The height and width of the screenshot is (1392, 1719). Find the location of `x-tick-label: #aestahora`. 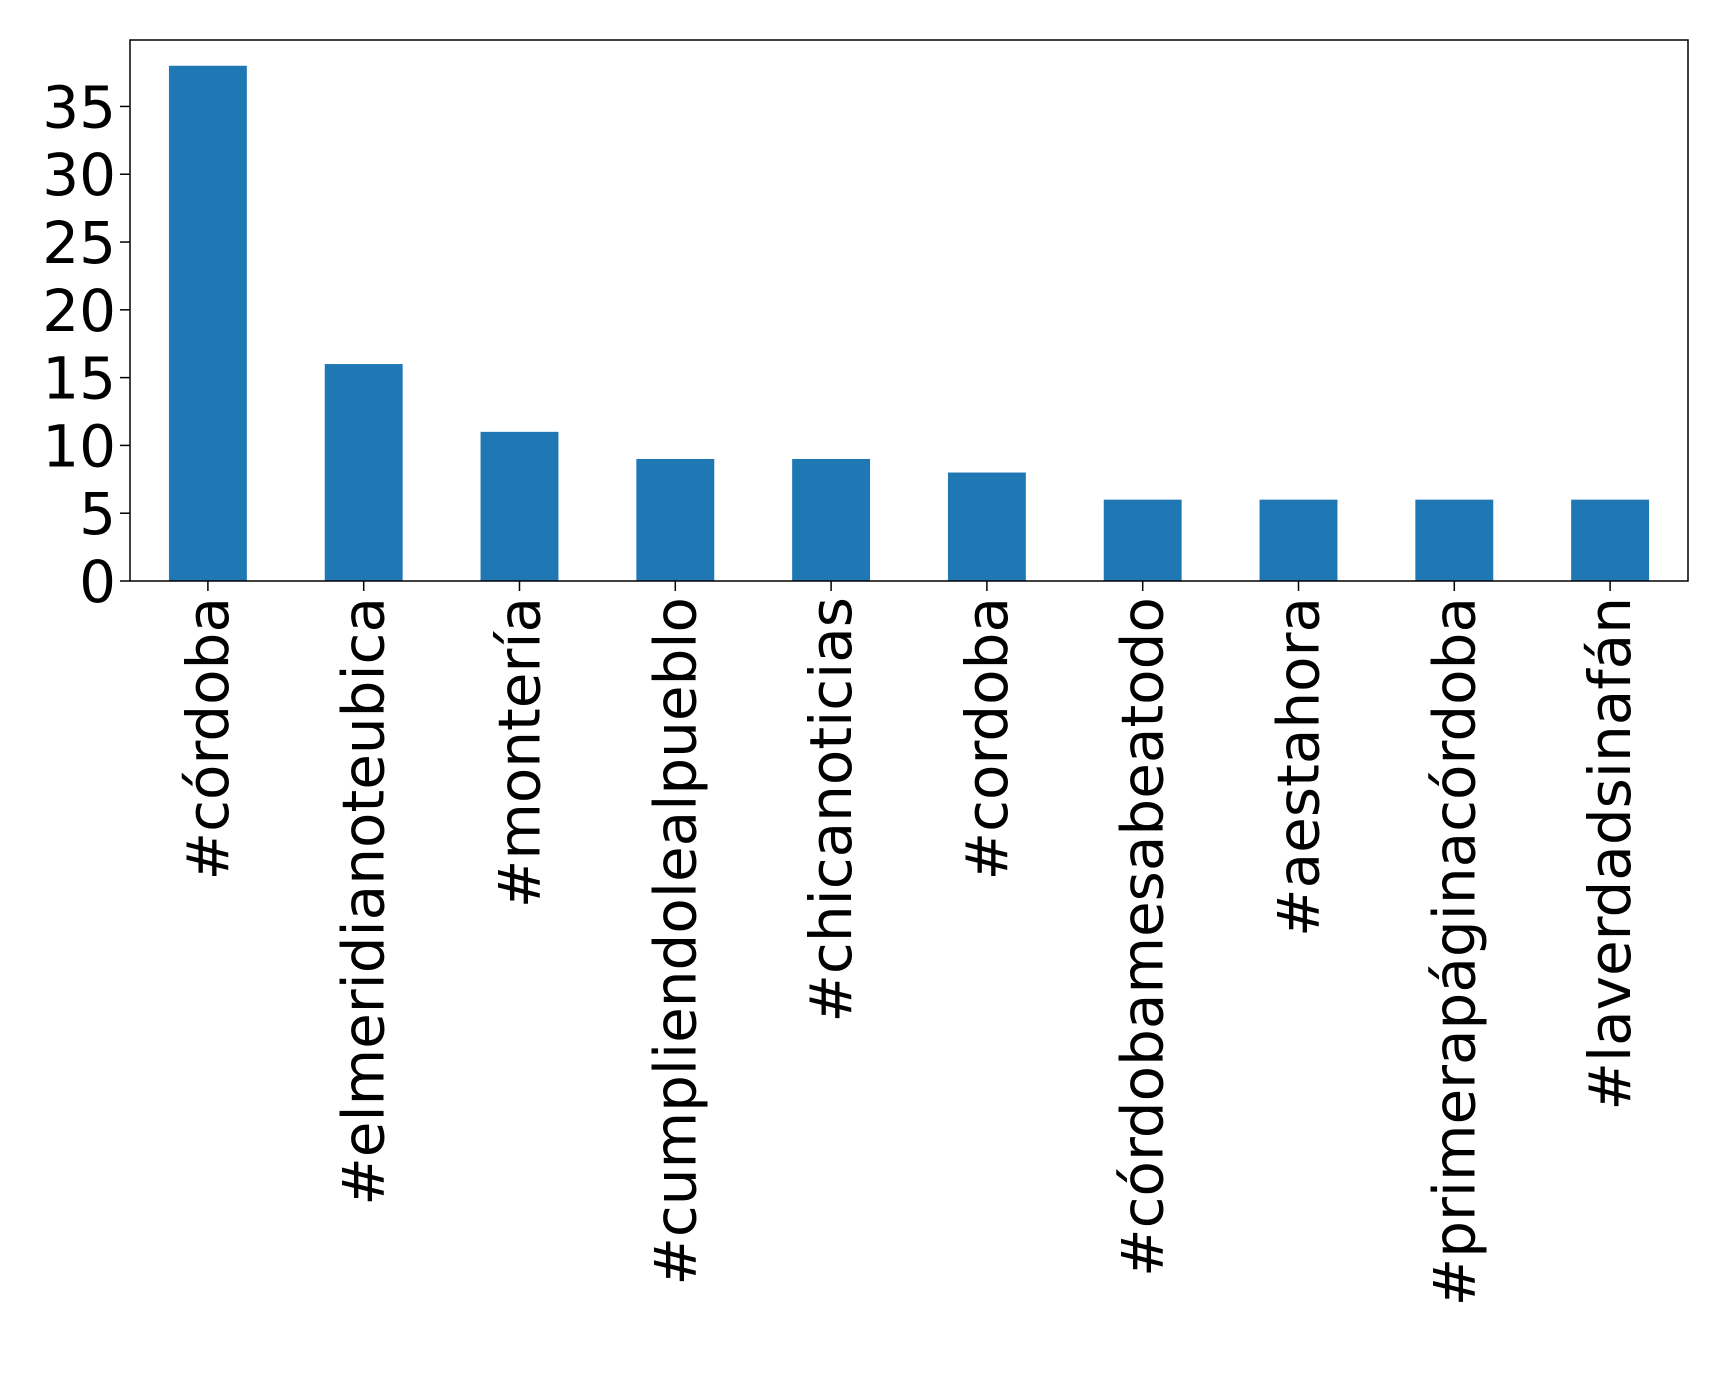

x-tick-label: #aestahora is located at coordinates (1299, 767).